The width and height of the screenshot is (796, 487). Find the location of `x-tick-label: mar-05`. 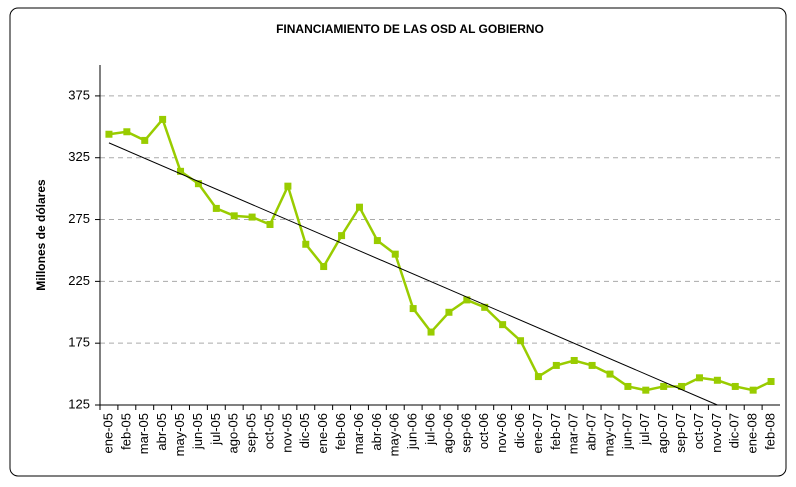

x-tick-label: mar-05 is located at coordinates (143, 433).